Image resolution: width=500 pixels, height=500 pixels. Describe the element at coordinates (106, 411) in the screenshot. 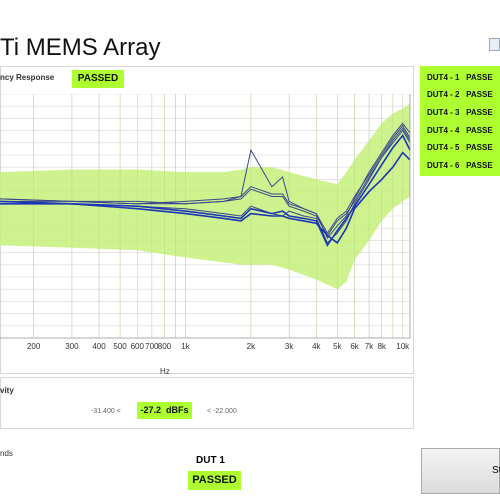

I see `sensitivity-lower-limit: -31.400 <` at that location.